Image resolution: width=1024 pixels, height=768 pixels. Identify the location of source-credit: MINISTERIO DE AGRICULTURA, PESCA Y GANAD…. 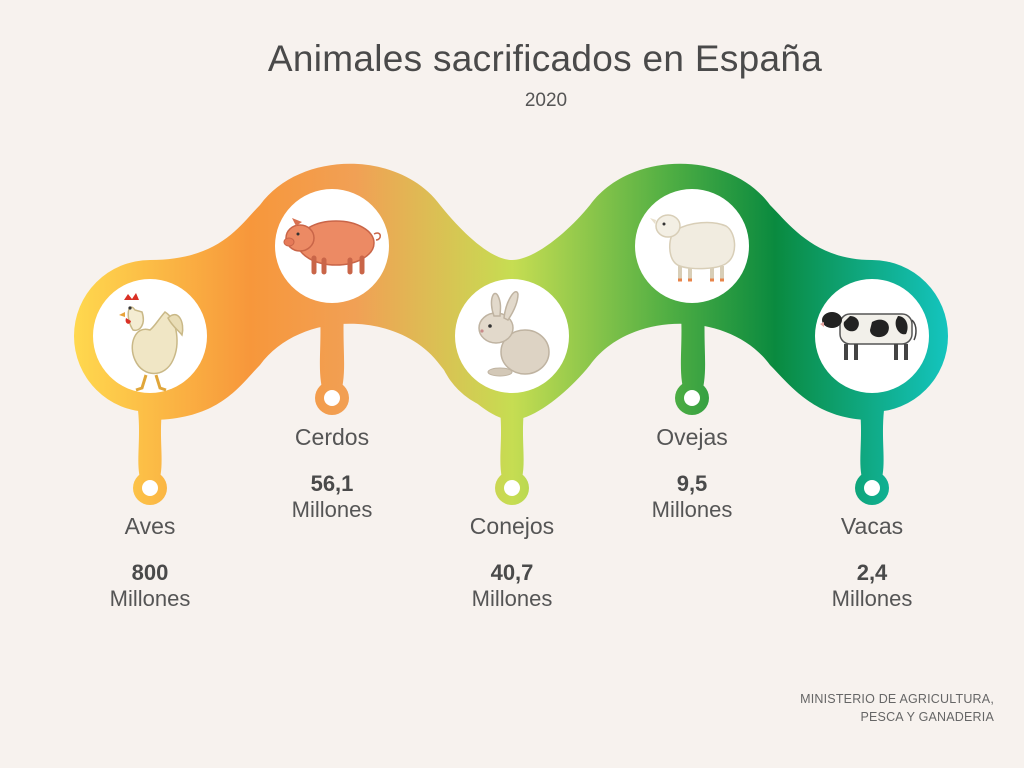
(897, 708).